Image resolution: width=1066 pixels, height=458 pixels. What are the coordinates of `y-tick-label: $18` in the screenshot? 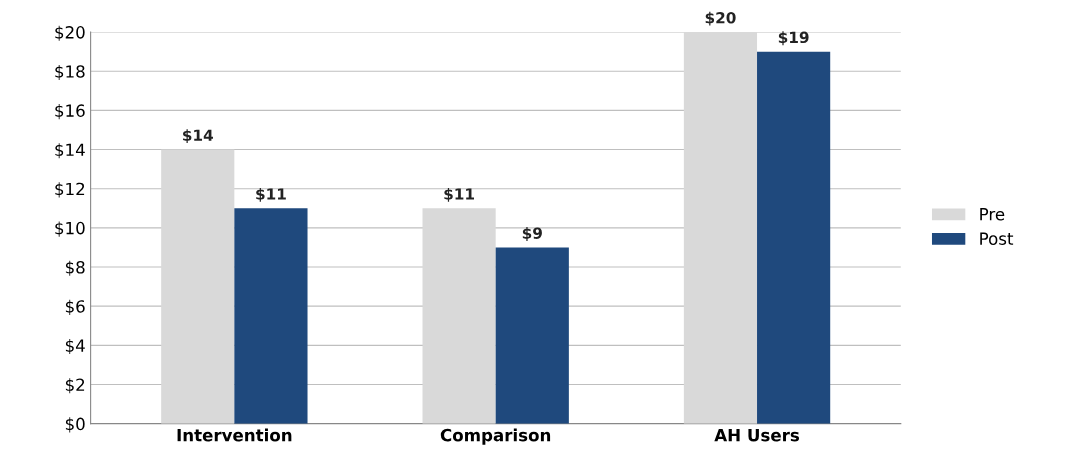 It's located at (70, 72).